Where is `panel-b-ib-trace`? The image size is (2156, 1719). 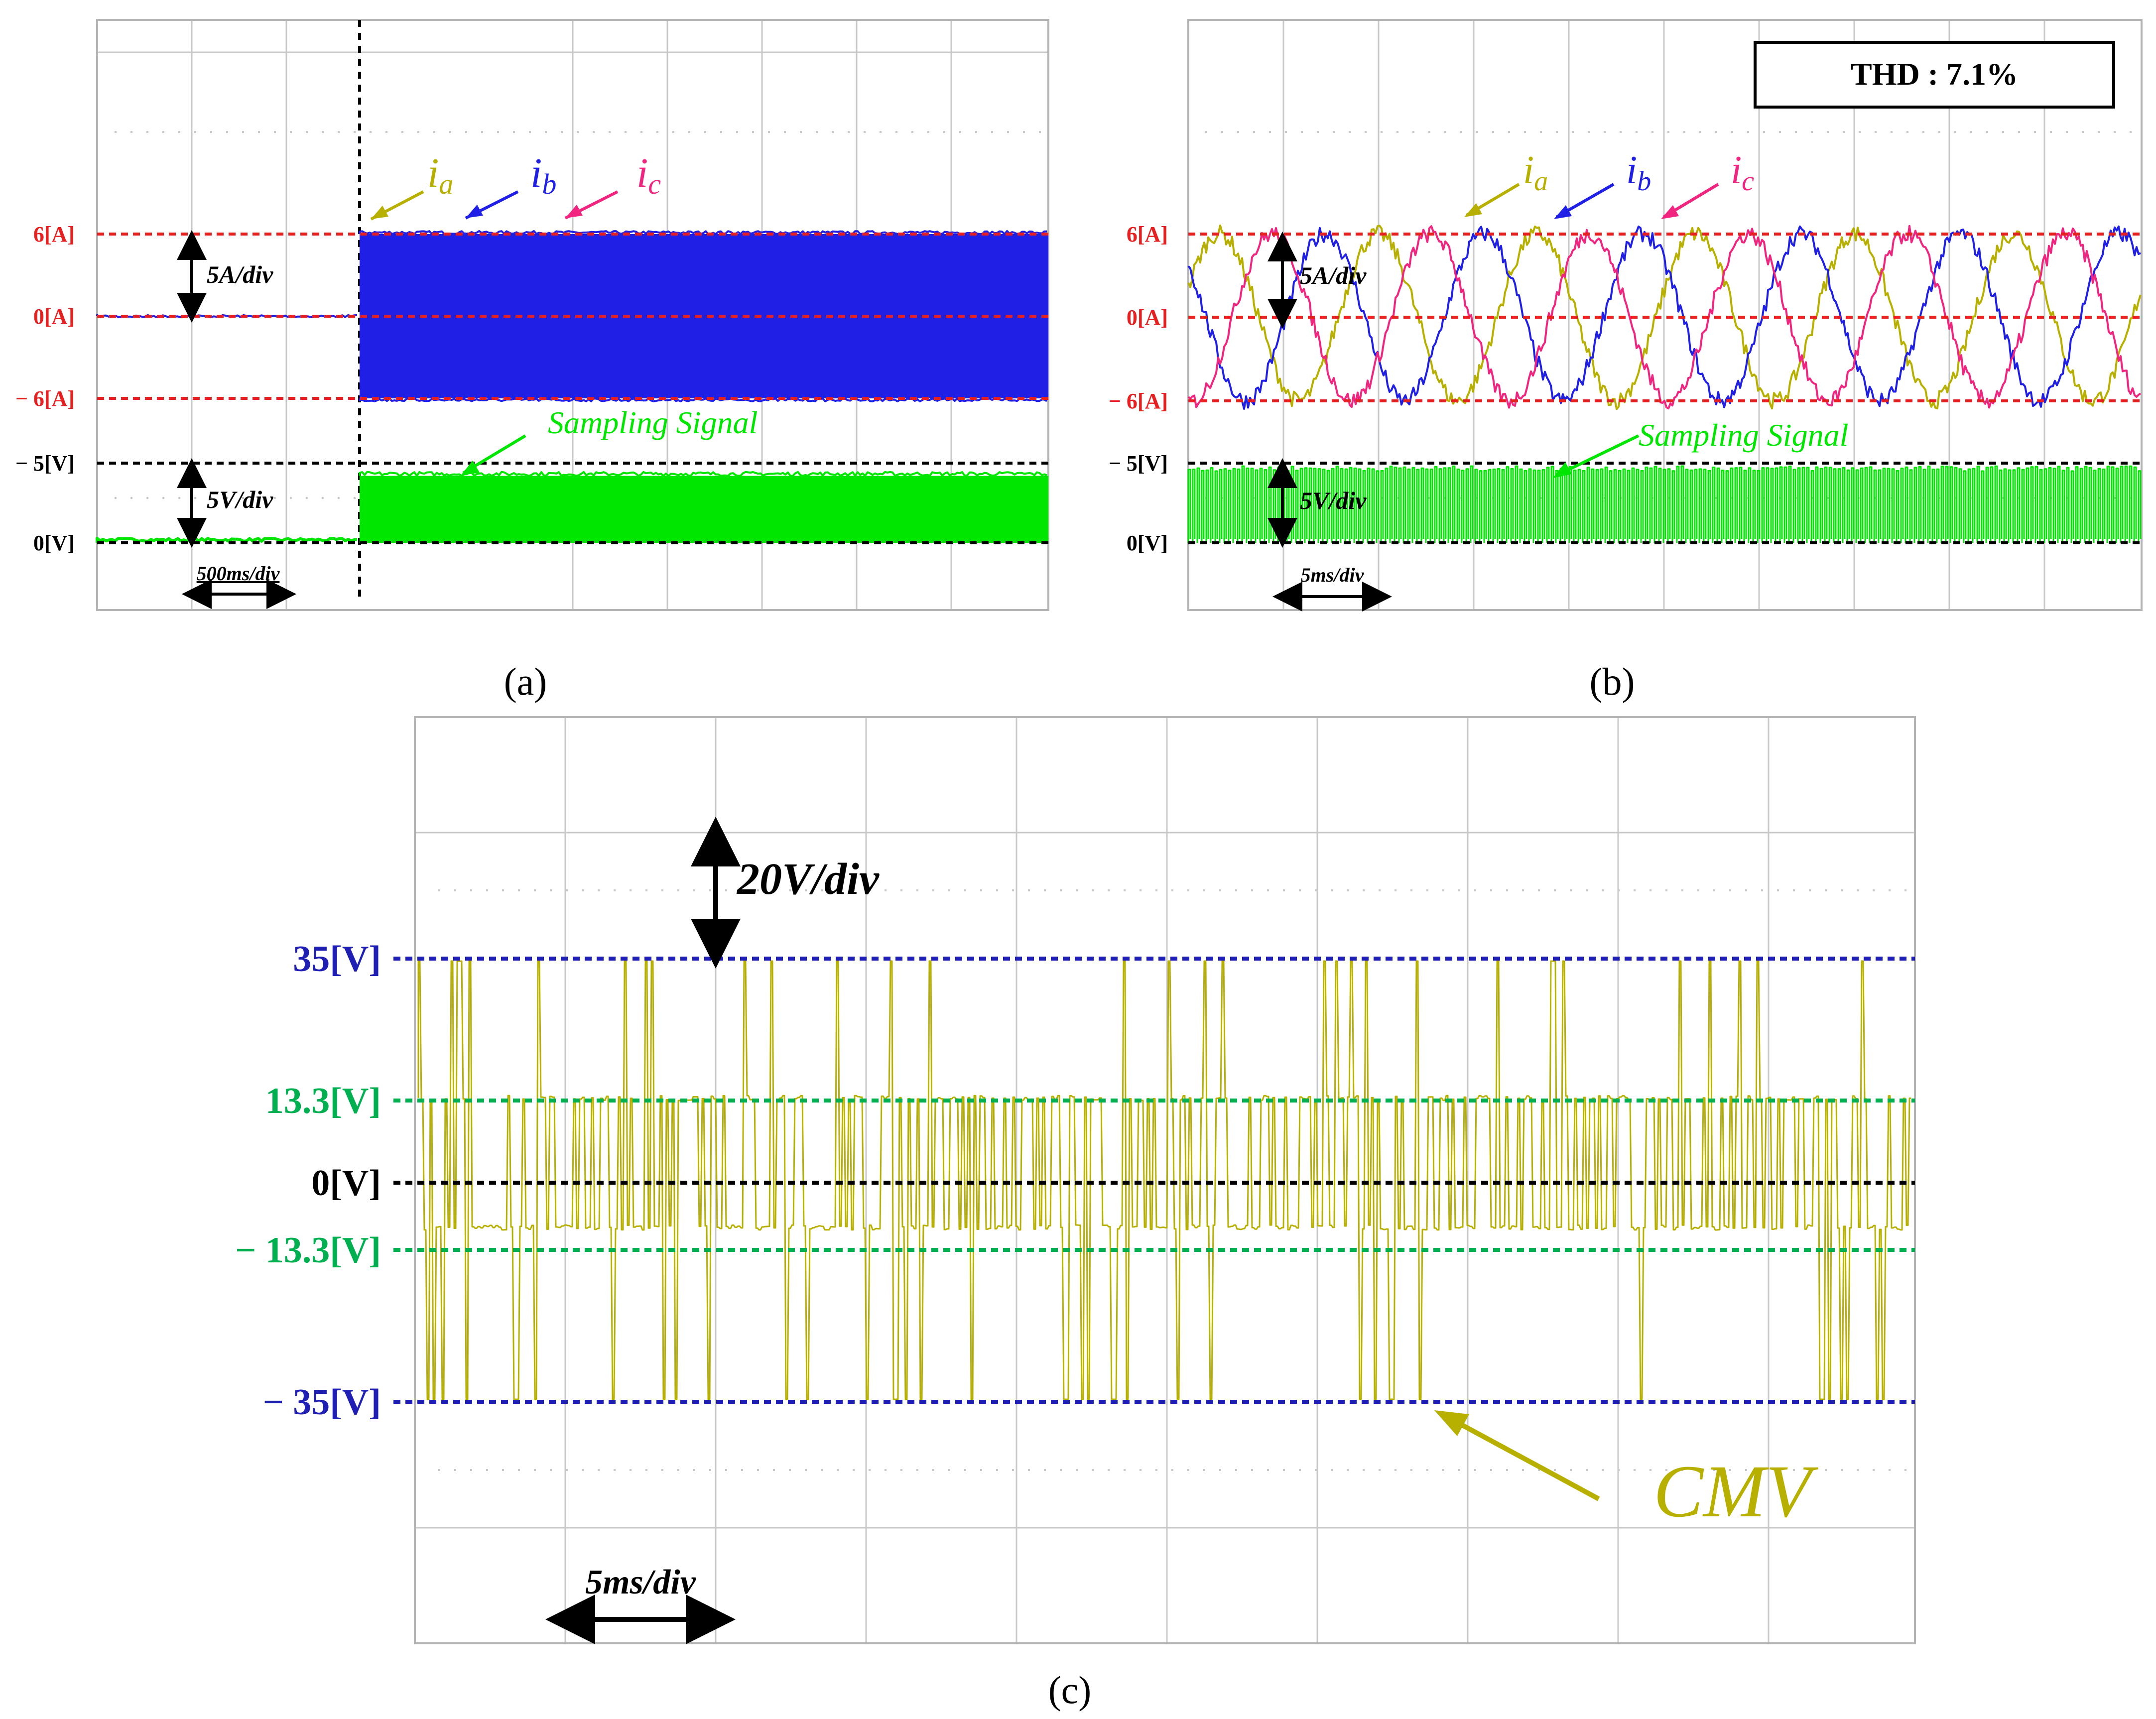
panel-b-ib-trace is located at coordinates (1664, 317).